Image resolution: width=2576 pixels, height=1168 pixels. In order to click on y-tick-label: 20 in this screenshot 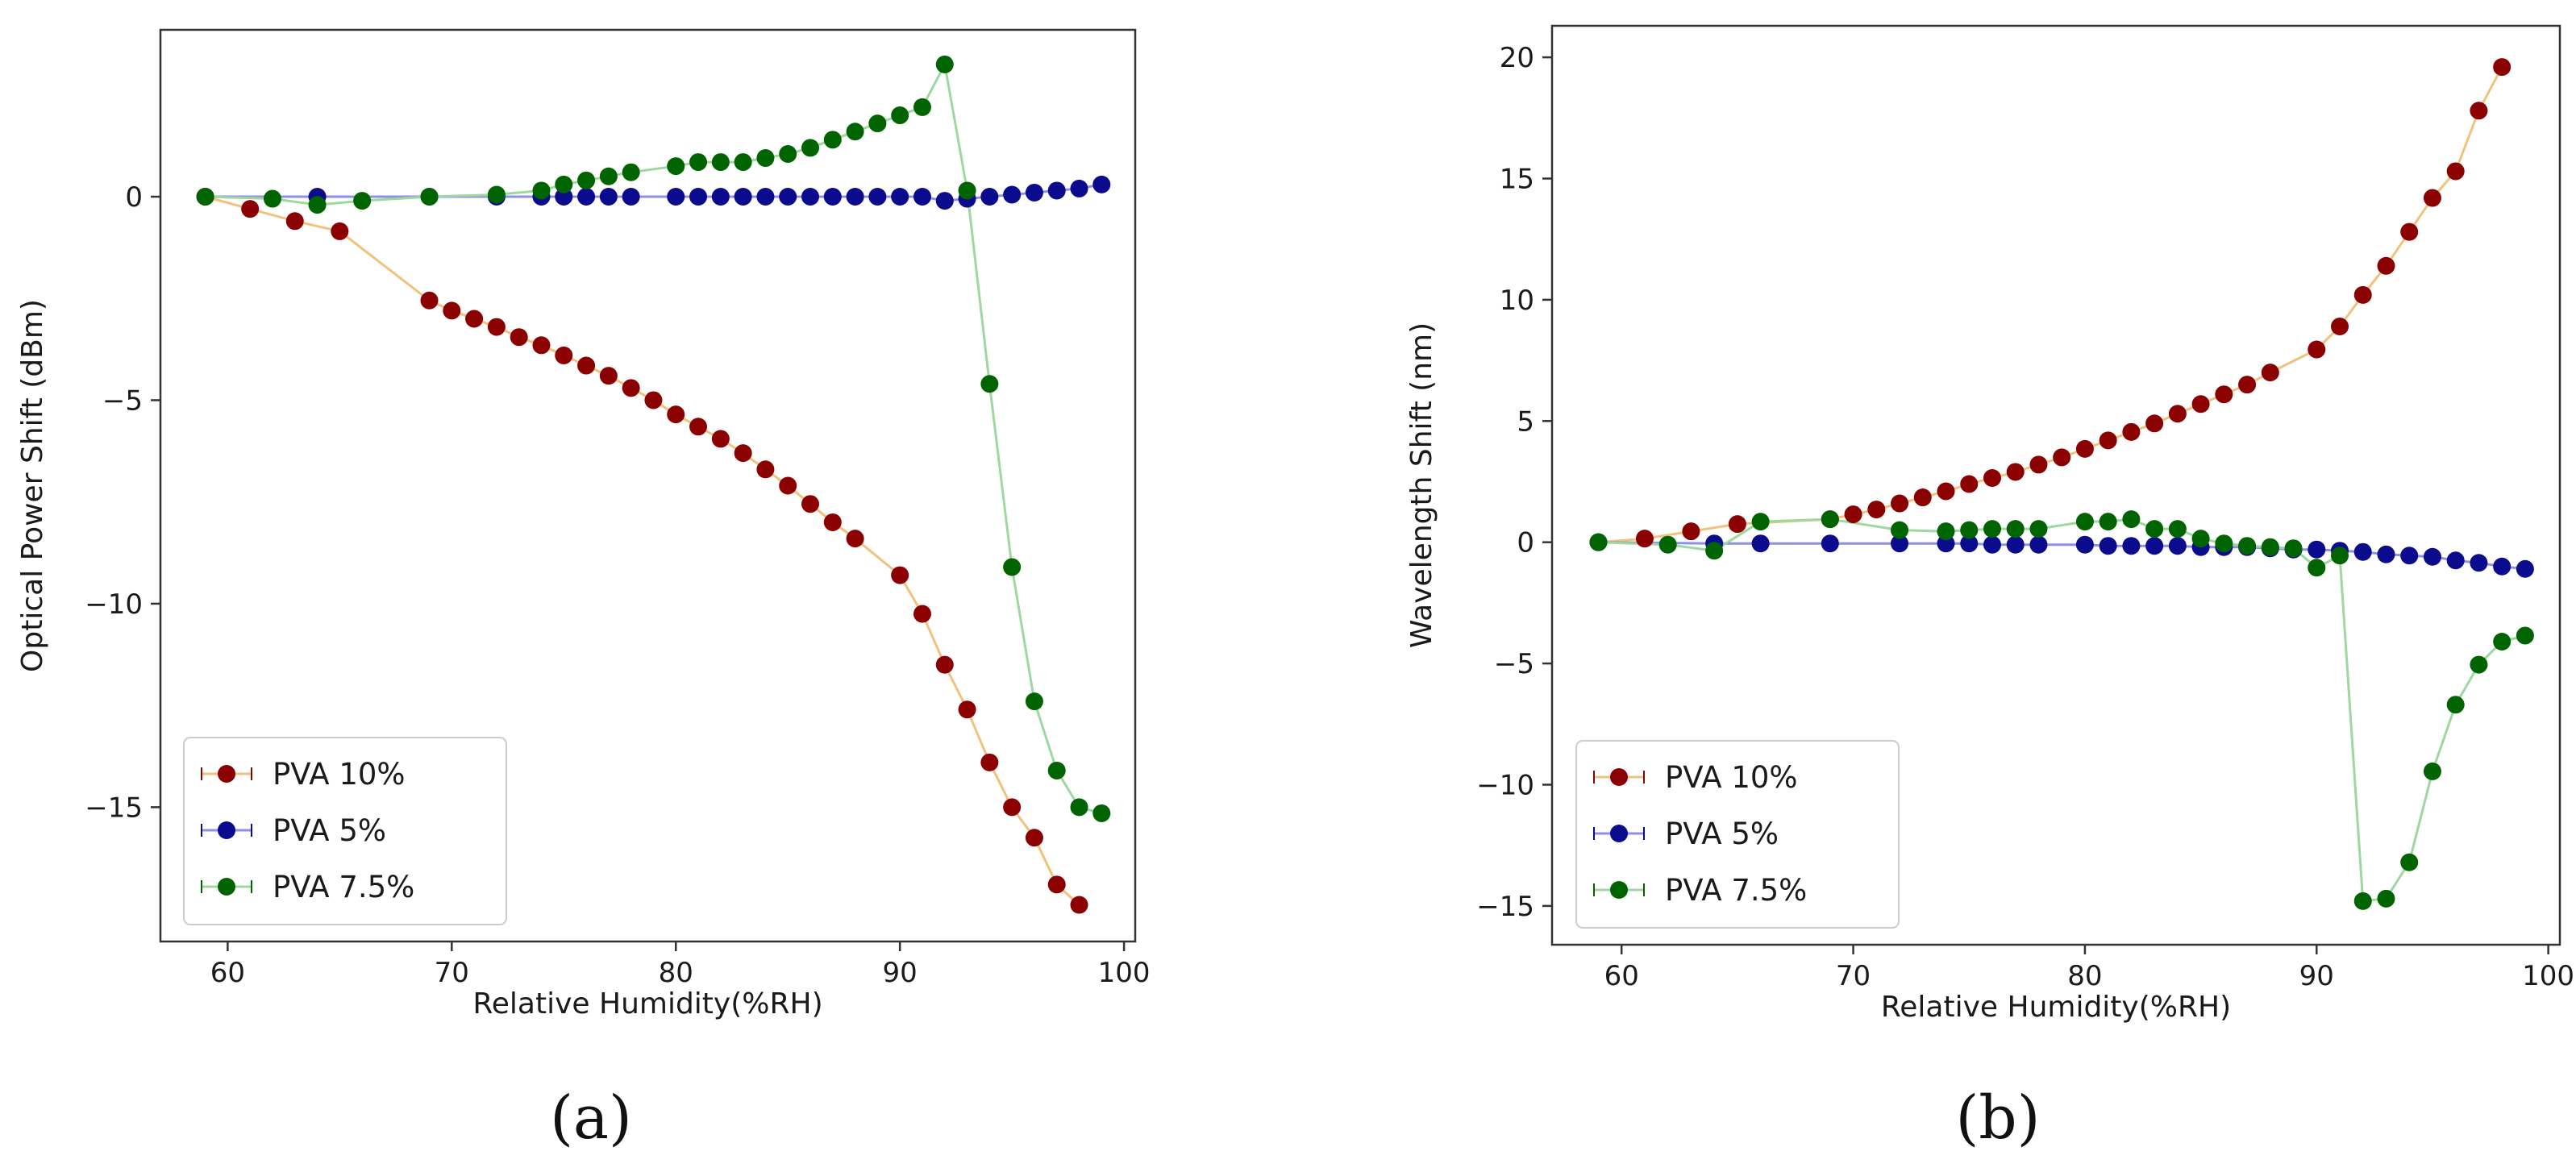, I will do `click(1517, 58)`.